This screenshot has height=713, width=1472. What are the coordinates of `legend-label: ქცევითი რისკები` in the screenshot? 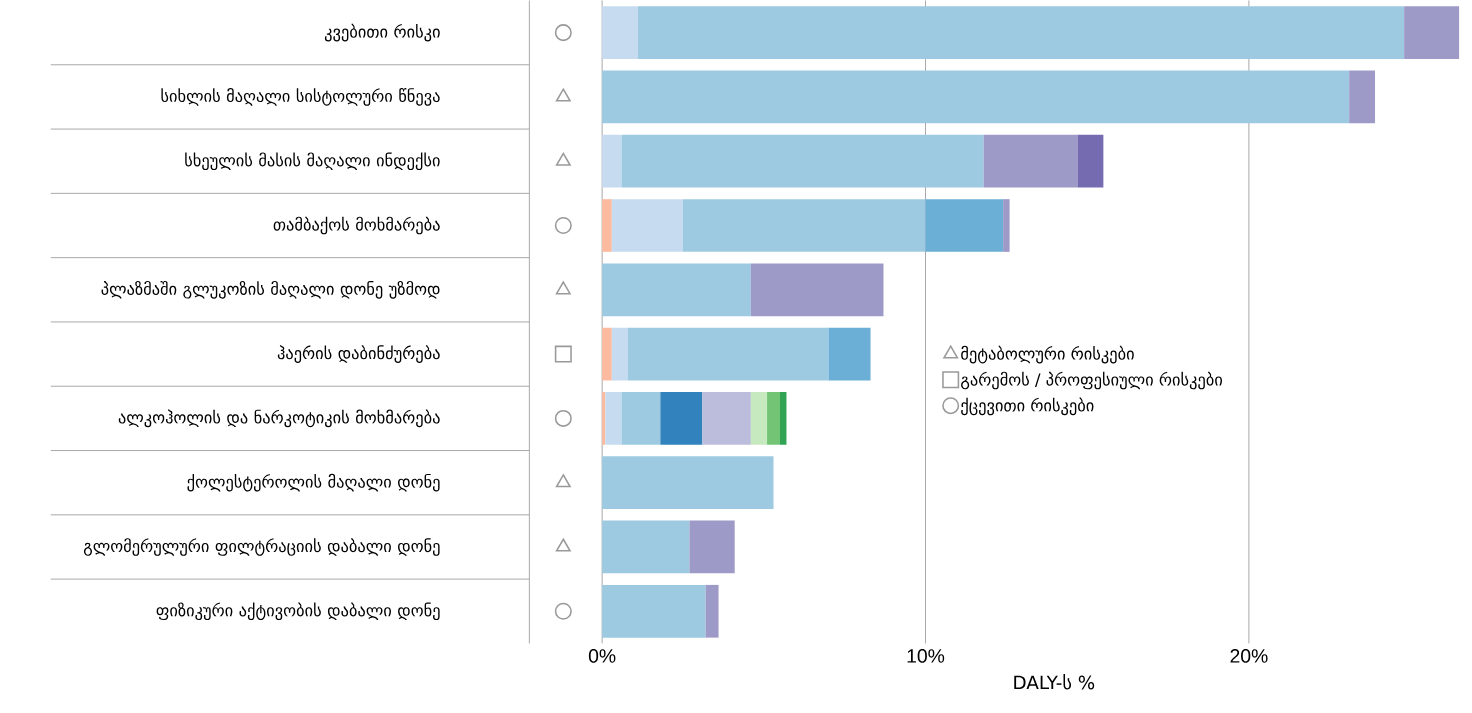 It's located at (1027, 406).